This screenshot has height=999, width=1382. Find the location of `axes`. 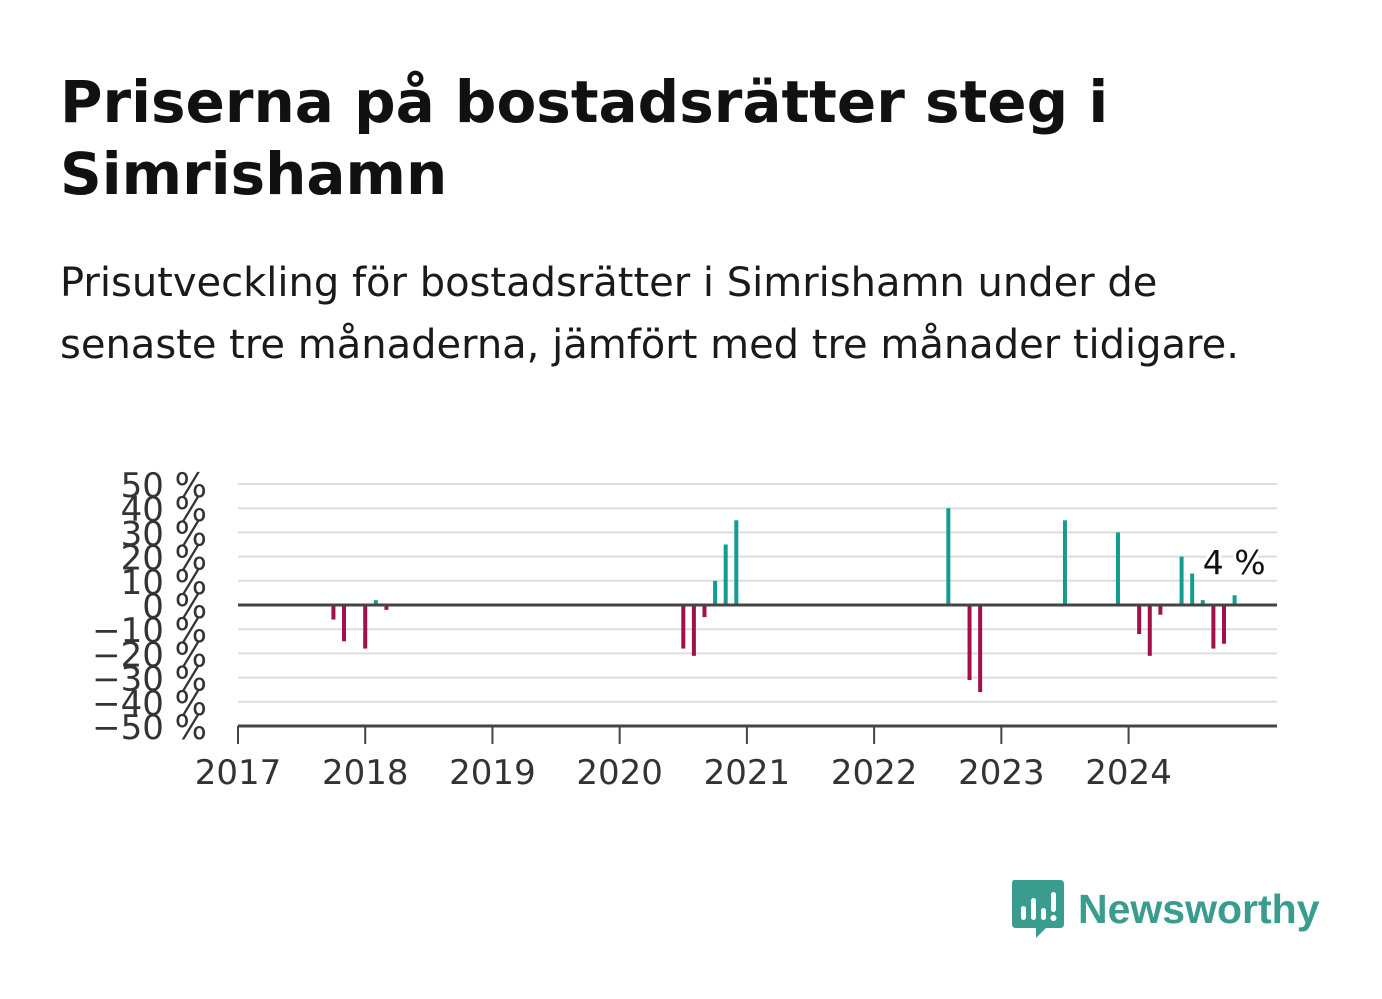

axes is located at coordinates (757, 673).